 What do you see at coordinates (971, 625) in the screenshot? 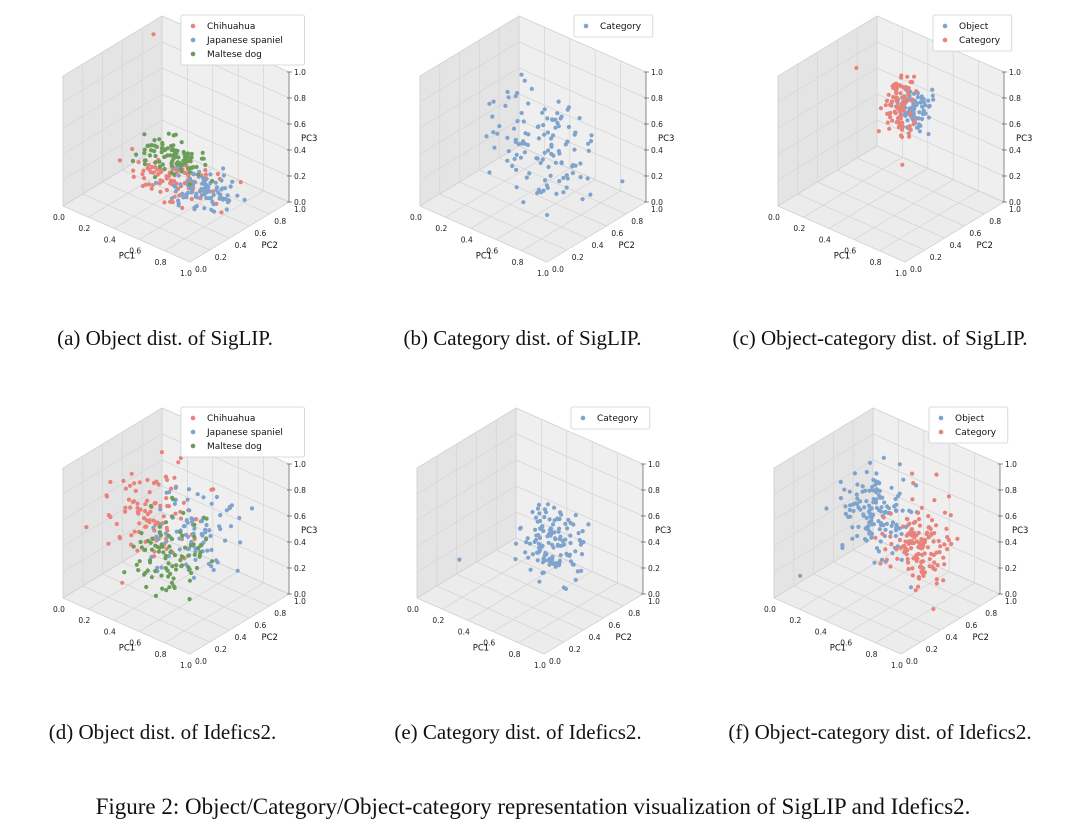
I see `y-tick-label: 0.6` at bounding box center [971, 625].